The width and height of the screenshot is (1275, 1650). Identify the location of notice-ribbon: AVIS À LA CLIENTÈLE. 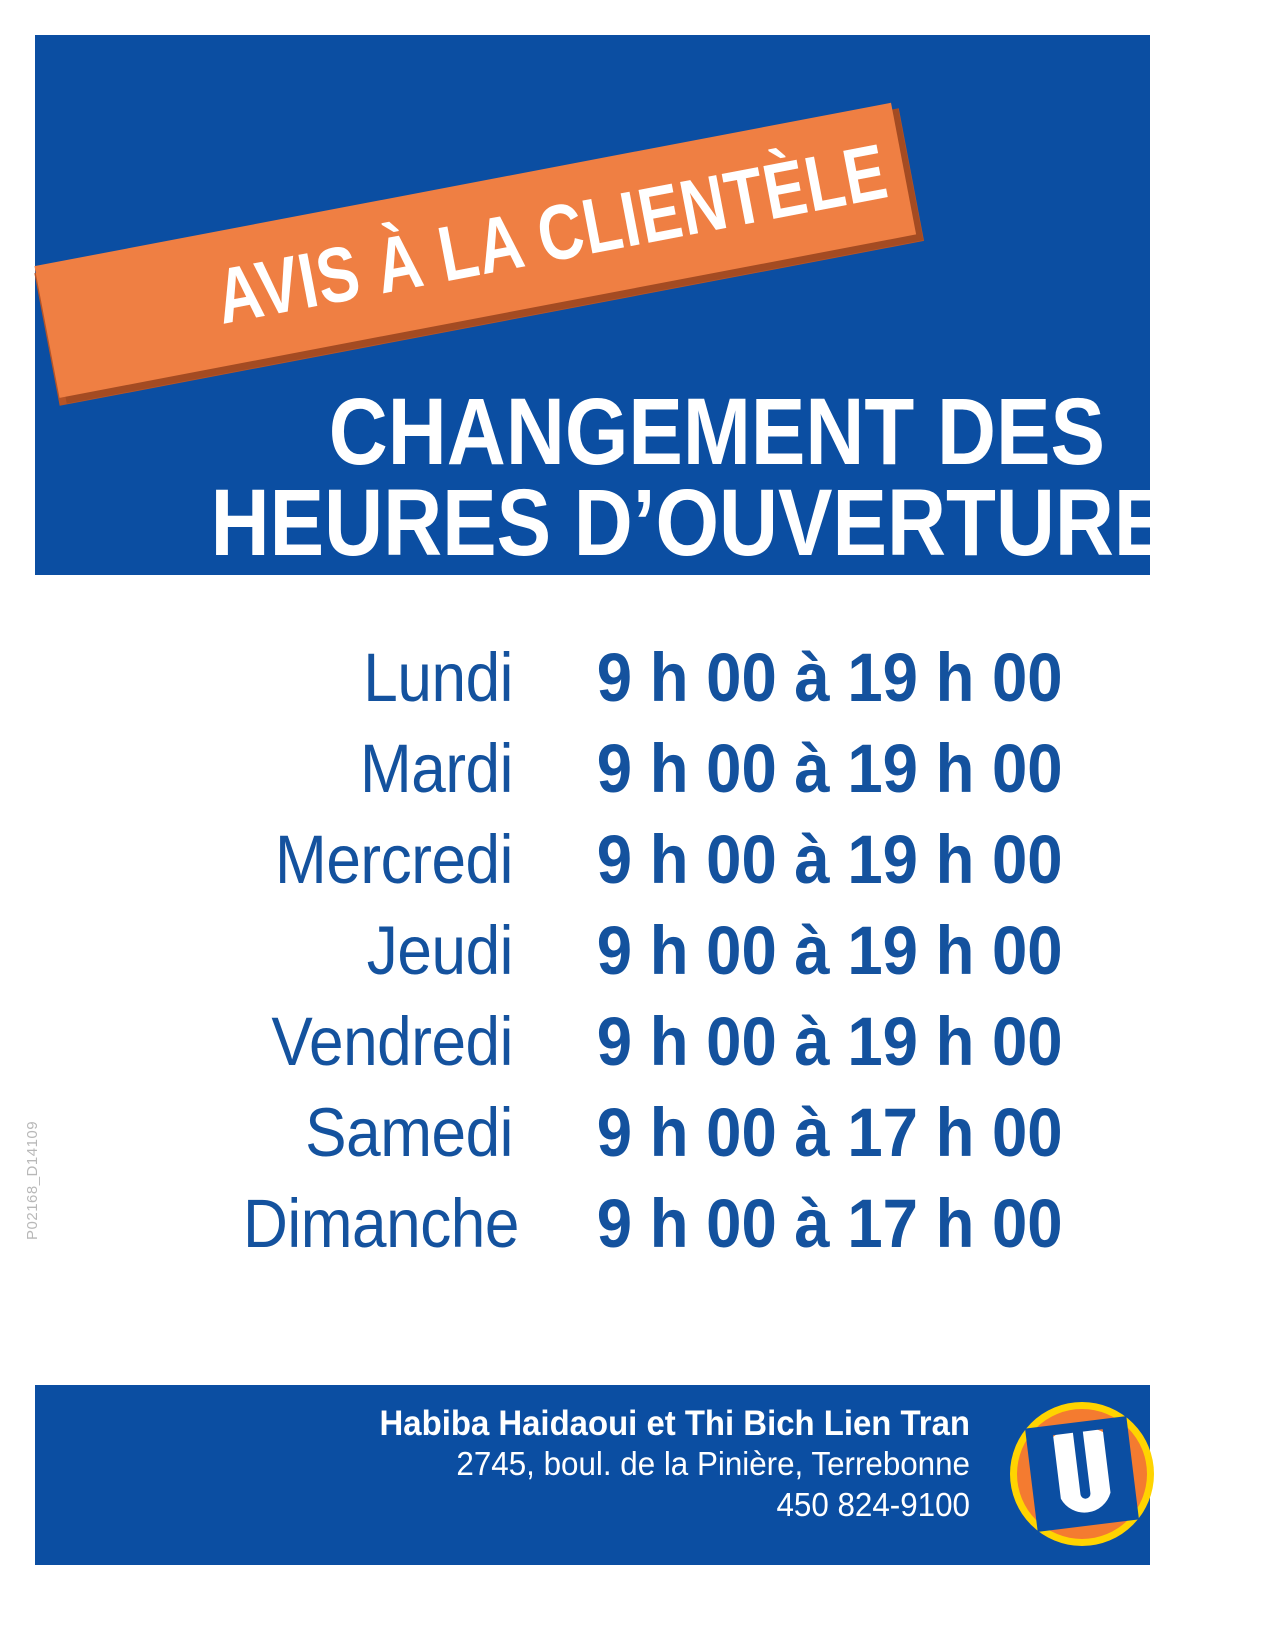
(484, 261).